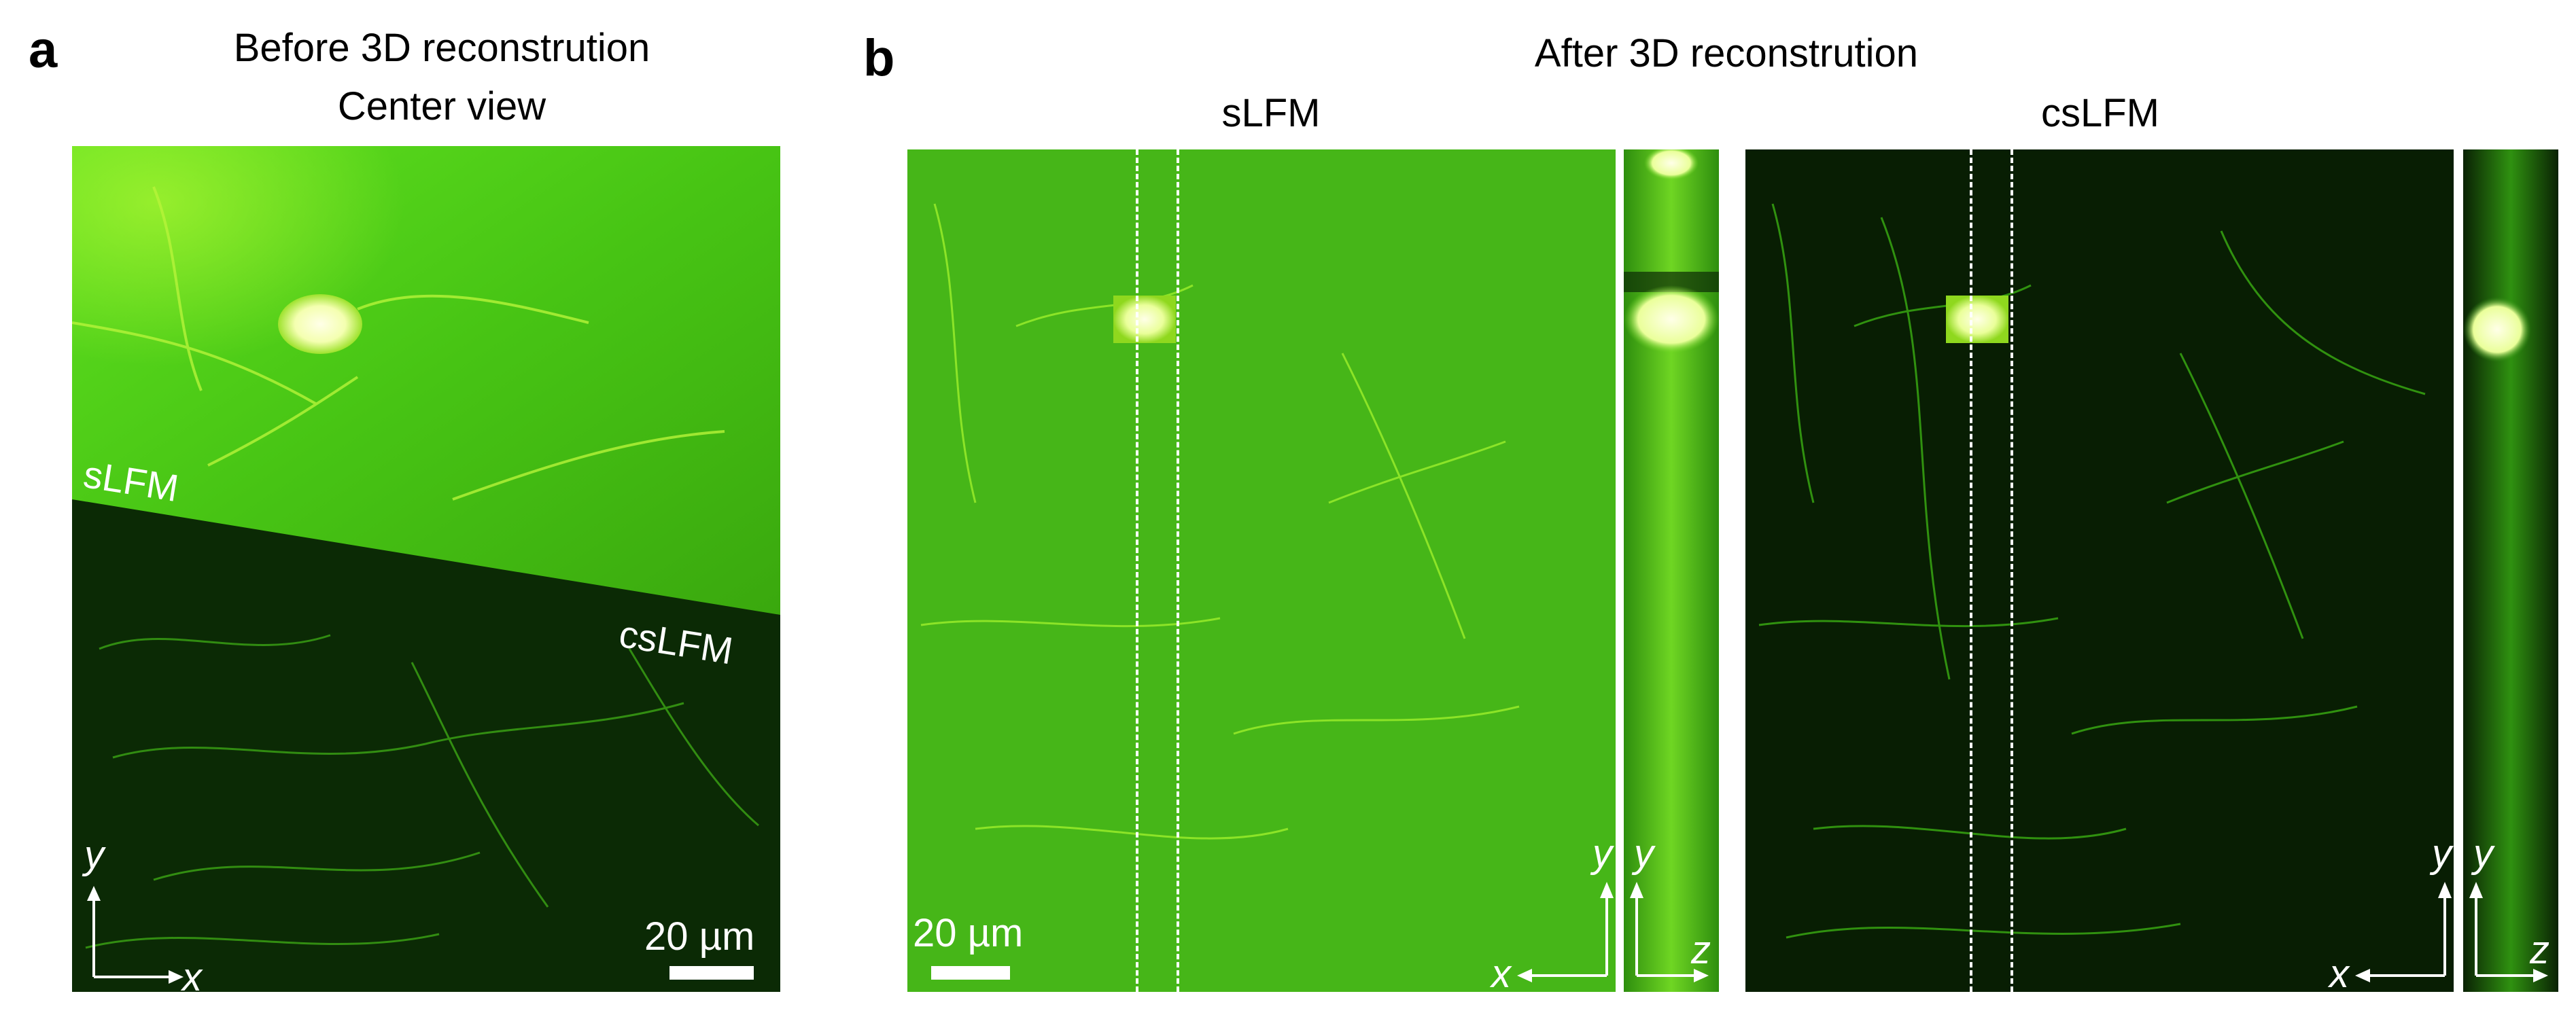  What do you see at coordinates (2508, 932) in the screenshot?
I see `cslfm-yz-axis-arrows` at bounding box center [2508, 932].